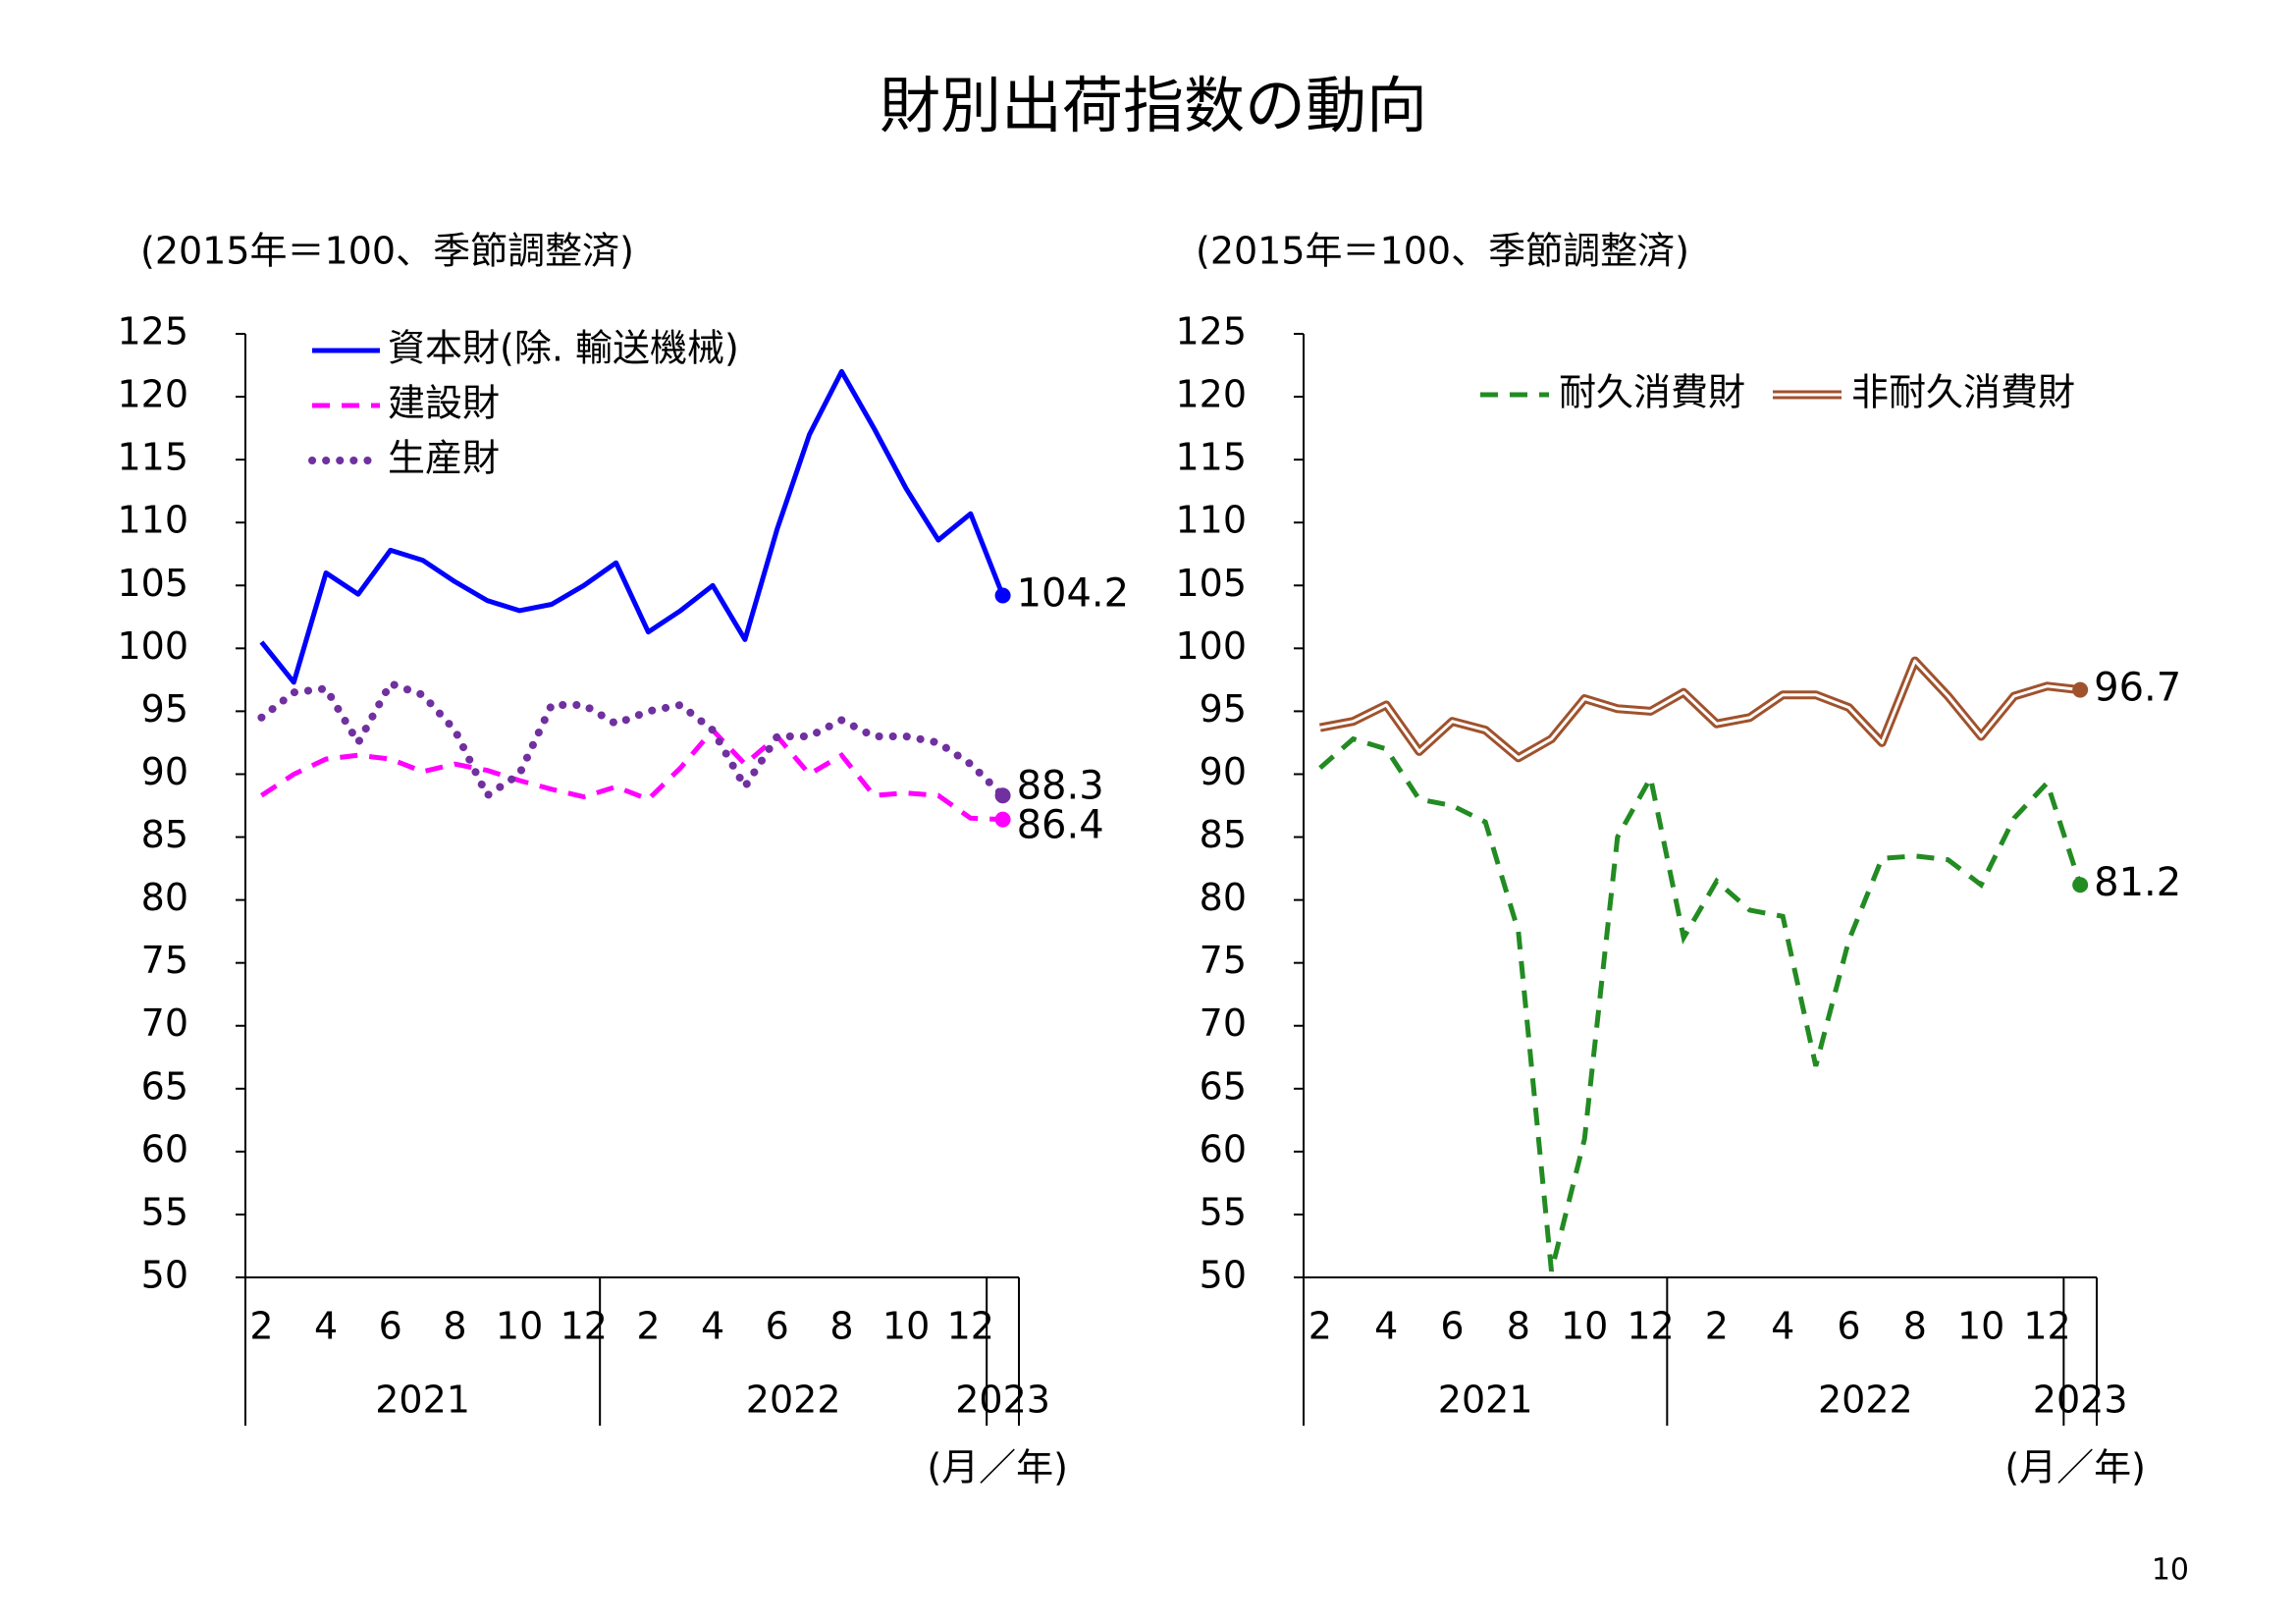 This screenshot has height=1624, width=2296. I want to click on page-title: 財別出荷指数の動向, so click(1153, 105).